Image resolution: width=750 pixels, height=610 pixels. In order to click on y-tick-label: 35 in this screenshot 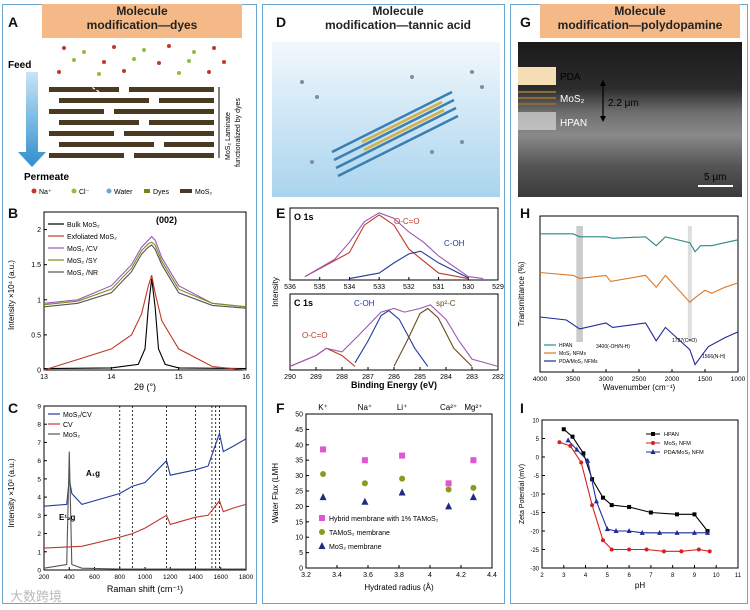, I will do `click(299, 461)`.